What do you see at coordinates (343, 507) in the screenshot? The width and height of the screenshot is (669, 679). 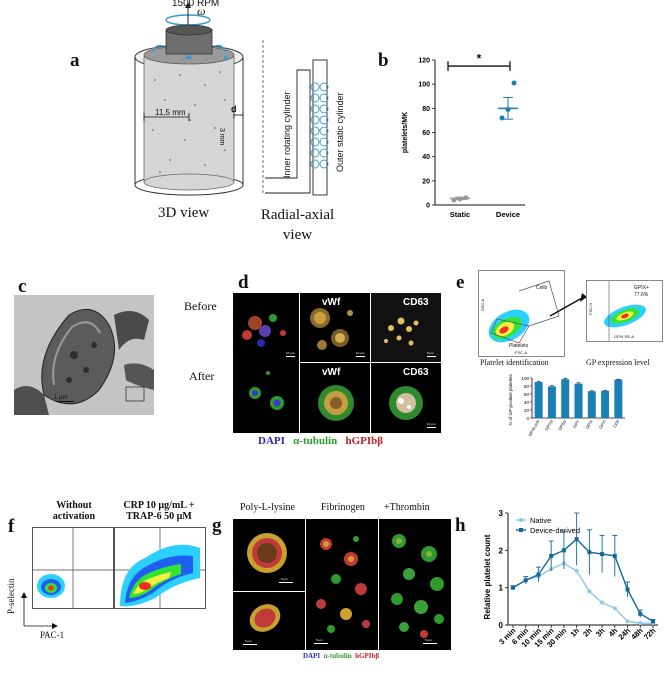 I see `g-col-fibrinogen: Fibrinogen` at bounding box center [343, 507].